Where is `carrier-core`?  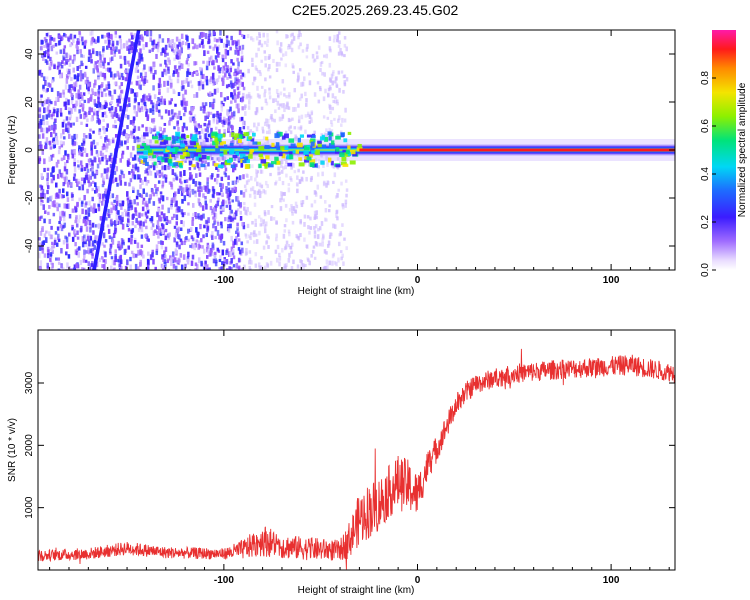
carrier-core is located at coordinates (517, 150).